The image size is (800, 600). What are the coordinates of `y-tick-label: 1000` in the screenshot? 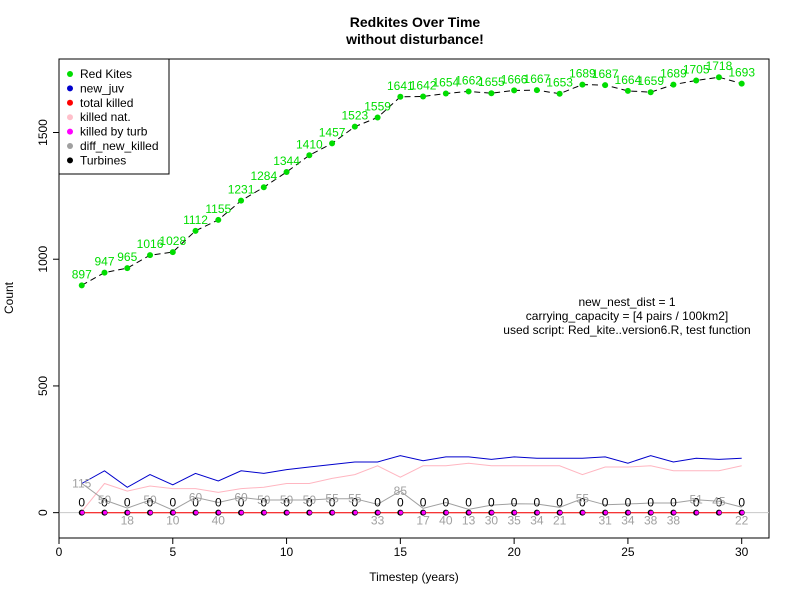 It's located at (43, 259).